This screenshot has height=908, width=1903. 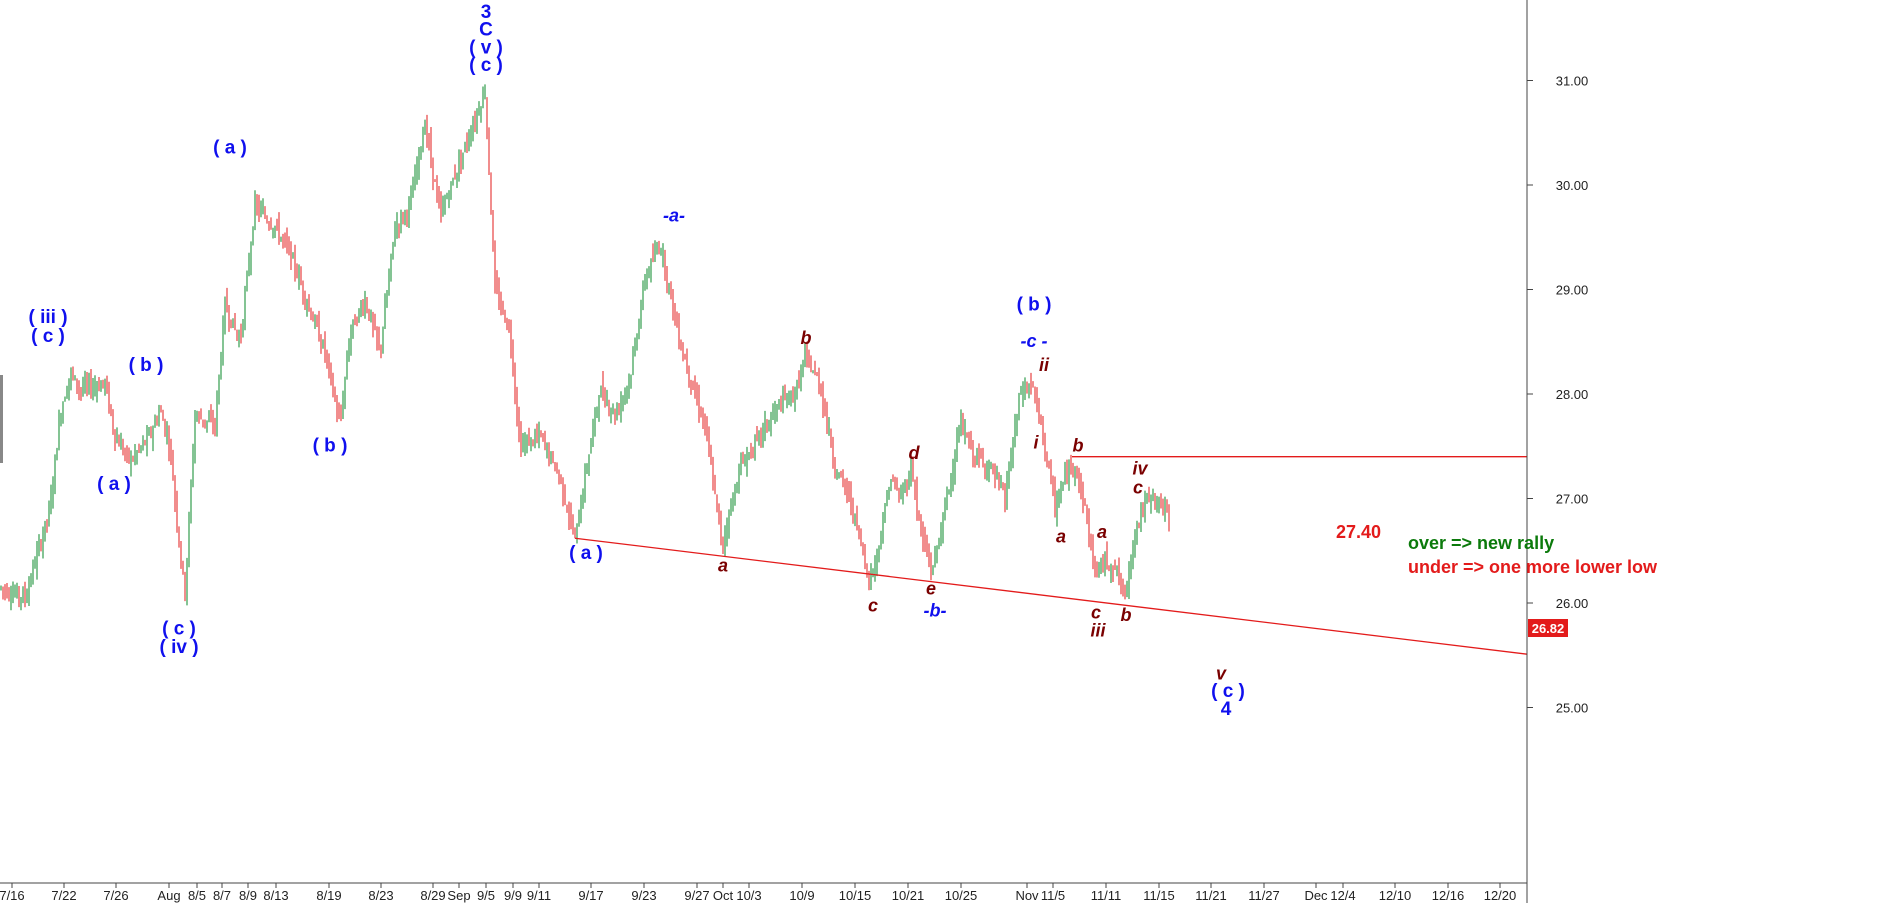 I want to click on last-price-label: 26.82, so click(x=1548, y=628).